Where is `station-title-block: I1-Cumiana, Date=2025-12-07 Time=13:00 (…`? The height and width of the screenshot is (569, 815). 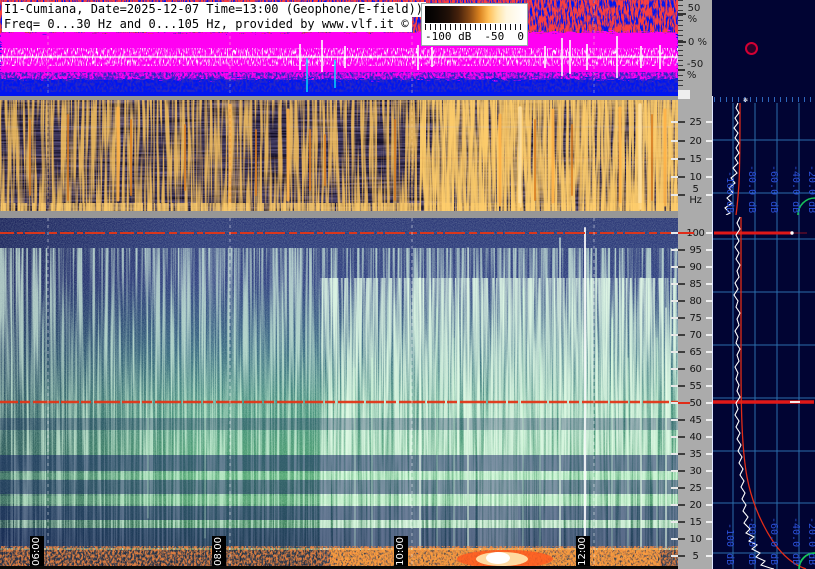
station-title-block: I1-Cumiana, Date=2025-12-07 Time=13:00 (… is located at coordinates (214, 17).